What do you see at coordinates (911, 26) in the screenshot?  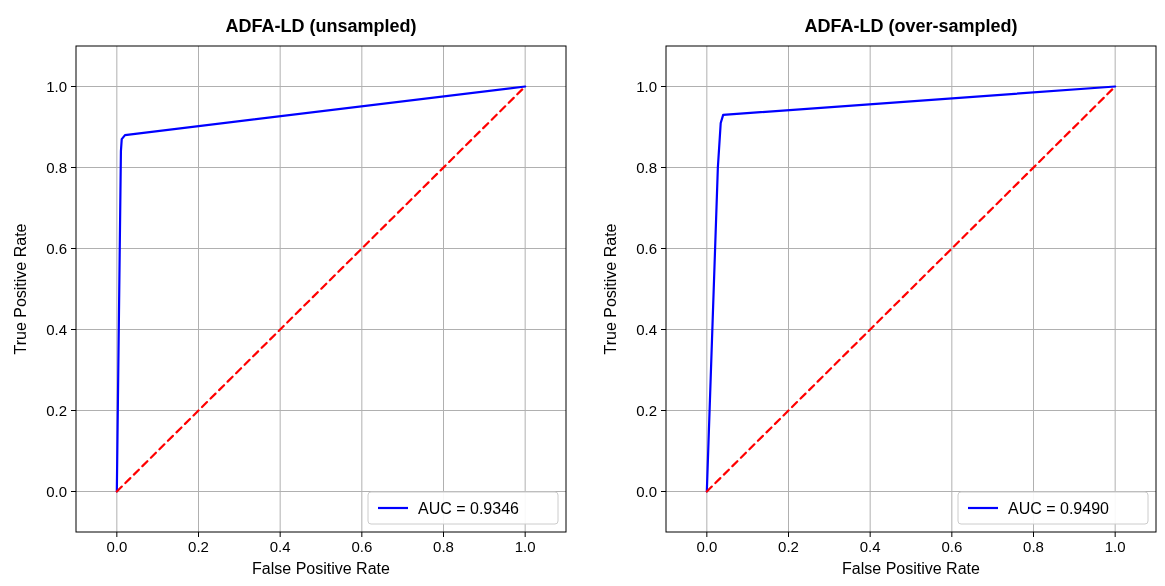 I see `chart-title: ADFA-LD (over-sampled)` at bounding box center [911, 26].